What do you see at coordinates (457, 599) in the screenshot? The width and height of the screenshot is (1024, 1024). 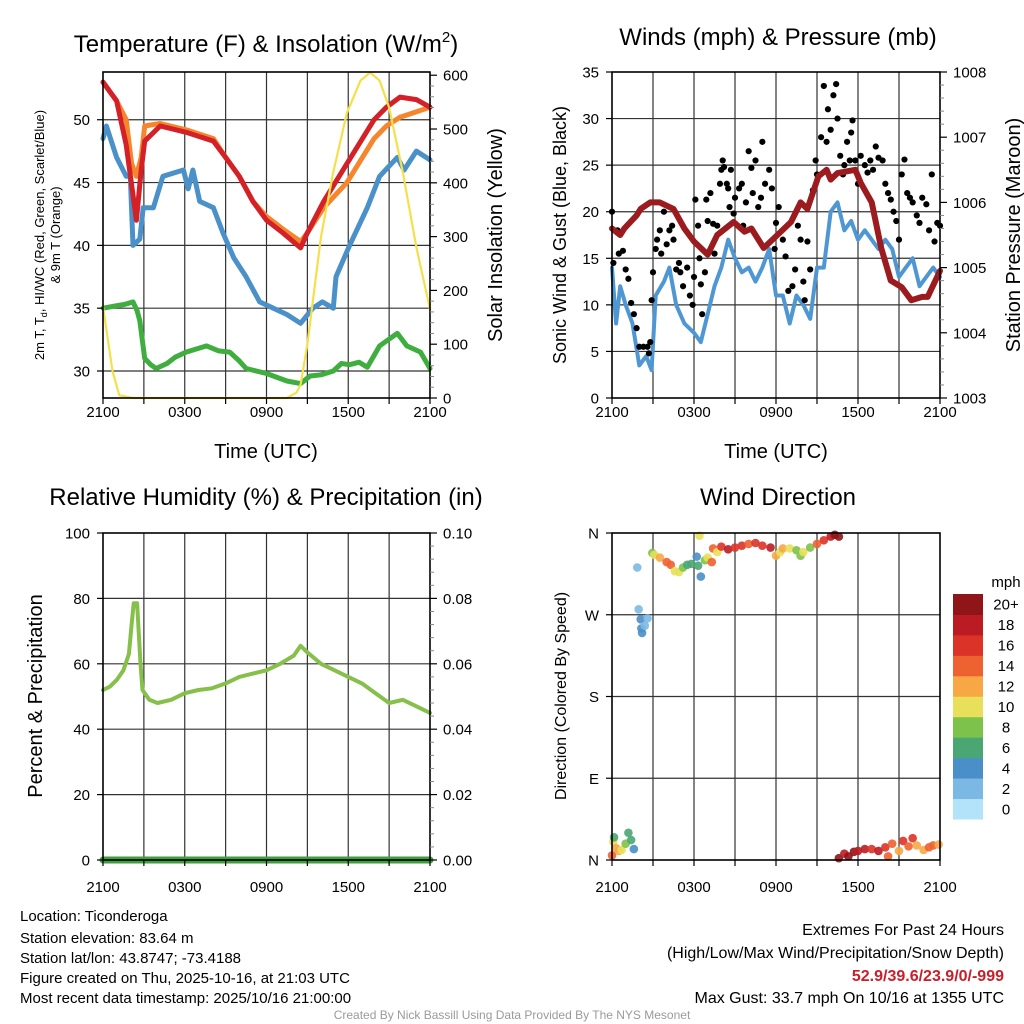 I see `y-right-tick-label: 0.08` at bounding box center [457, 599].